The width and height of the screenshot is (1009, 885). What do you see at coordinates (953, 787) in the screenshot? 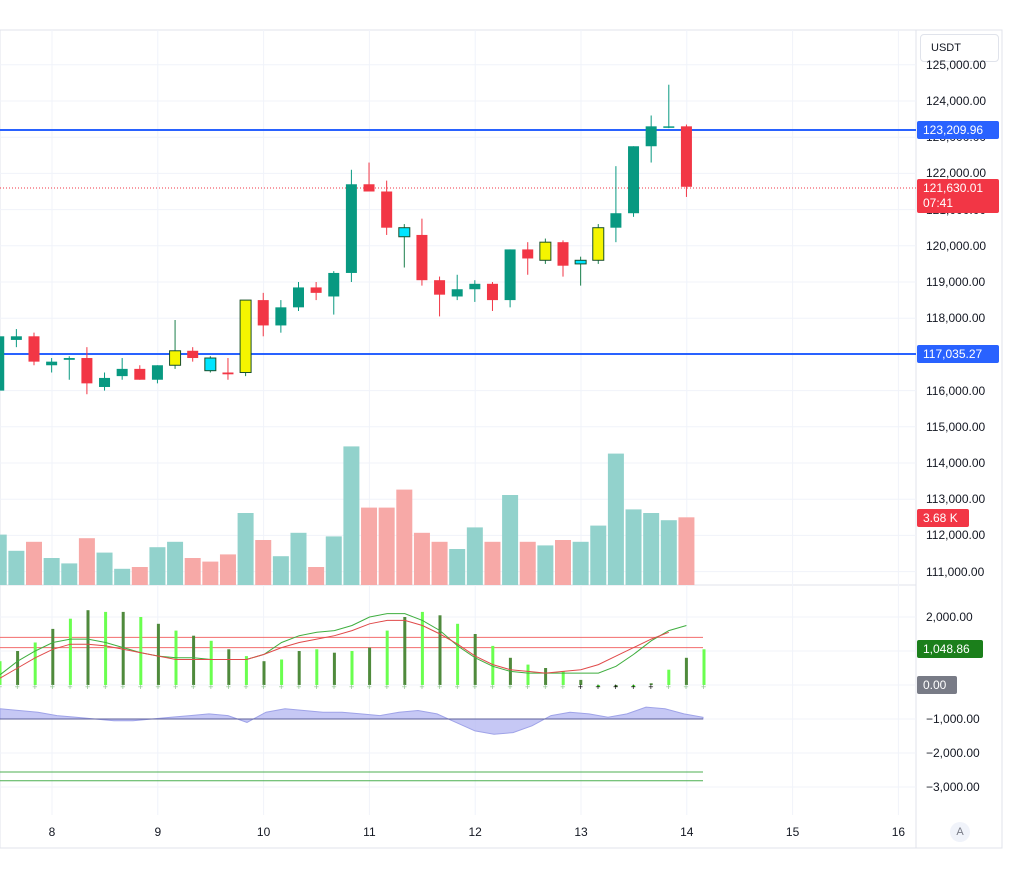
I see `indicator-tick-label: −3,000.00` at bounding box center [953, 787].